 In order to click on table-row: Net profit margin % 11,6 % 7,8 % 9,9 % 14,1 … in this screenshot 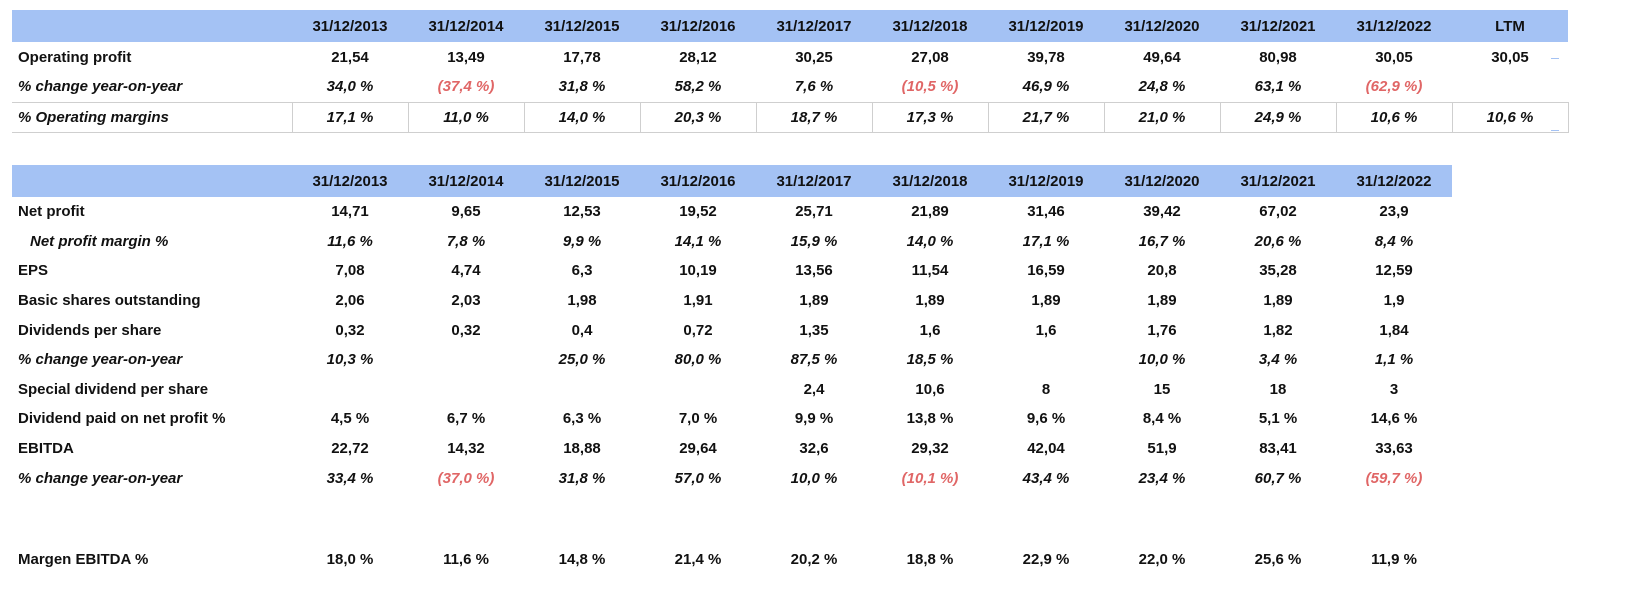, I will do `click(732, 242)`.